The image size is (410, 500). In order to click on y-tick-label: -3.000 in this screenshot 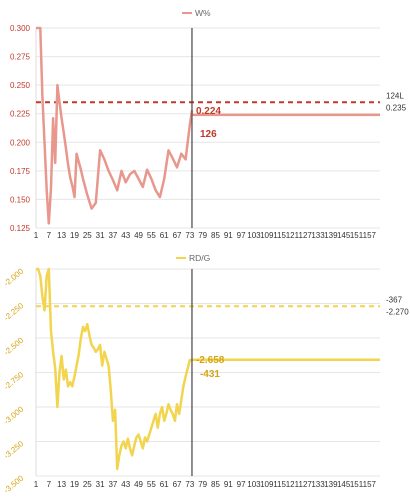, I will do `click(14, 415)`.